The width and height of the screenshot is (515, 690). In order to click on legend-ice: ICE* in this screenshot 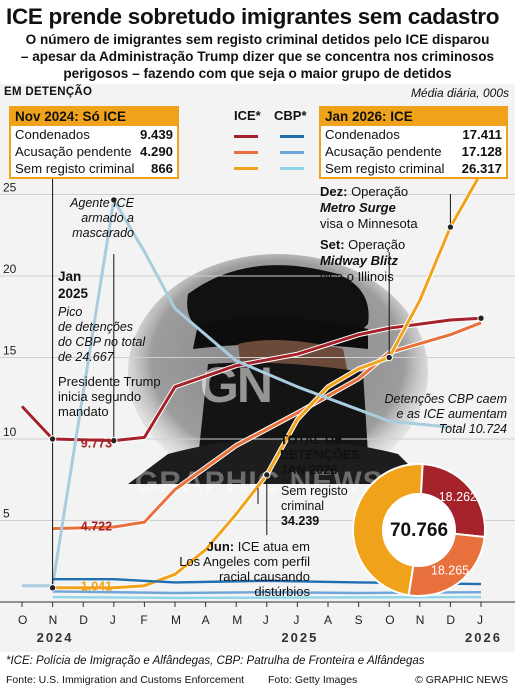, I will do `click(247, 139)`.